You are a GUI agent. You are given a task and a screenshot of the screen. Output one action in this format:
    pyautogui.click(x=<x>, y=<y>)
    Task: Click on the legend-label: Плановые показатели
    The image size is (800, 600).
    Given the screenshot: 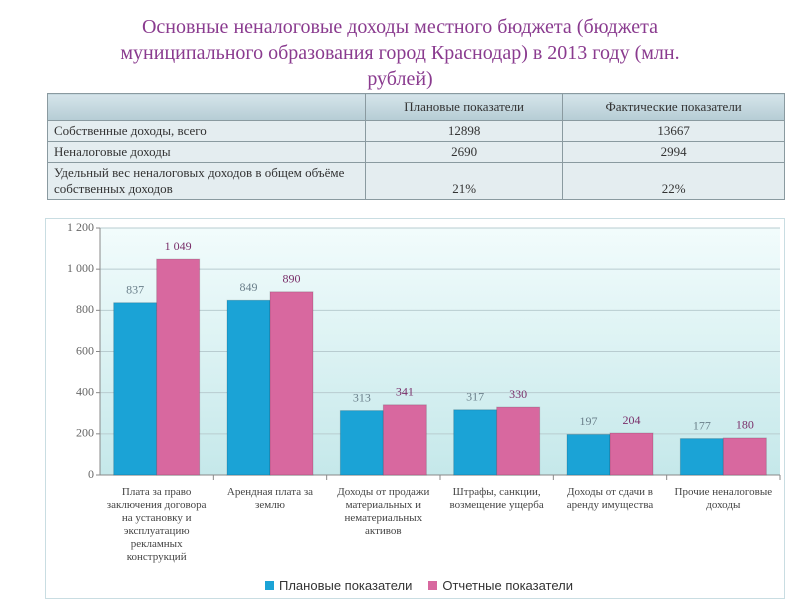 What is the action you would take?
    pyautogui.click(x=346, y=585)
    